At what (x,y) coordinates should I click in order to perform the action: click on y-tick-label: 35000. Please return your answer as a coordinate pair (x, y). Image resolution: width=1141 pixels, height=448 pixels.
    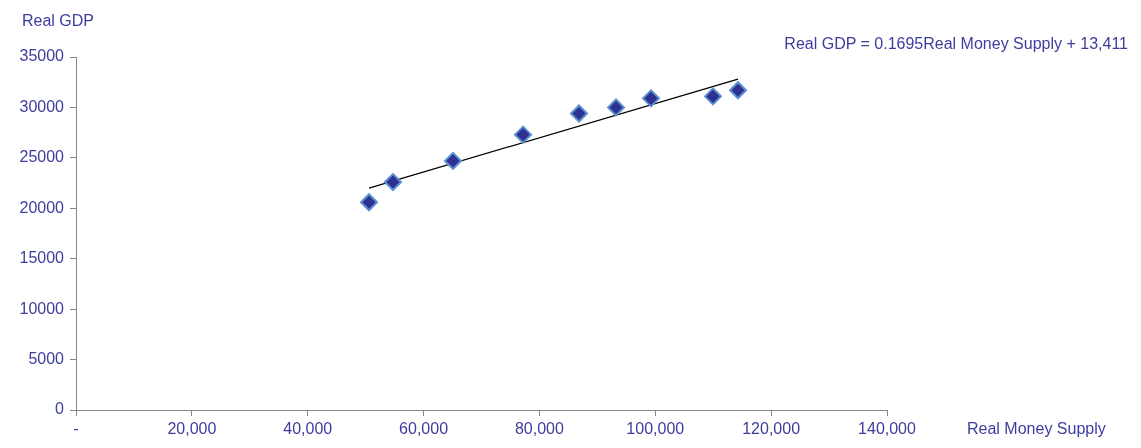
    Looking at the image, I should click on (42, 56).